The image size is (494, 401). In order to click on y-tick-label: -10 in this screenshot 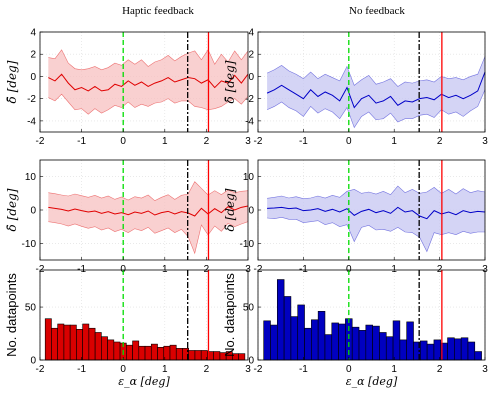, I will do `click(247, 244)`.